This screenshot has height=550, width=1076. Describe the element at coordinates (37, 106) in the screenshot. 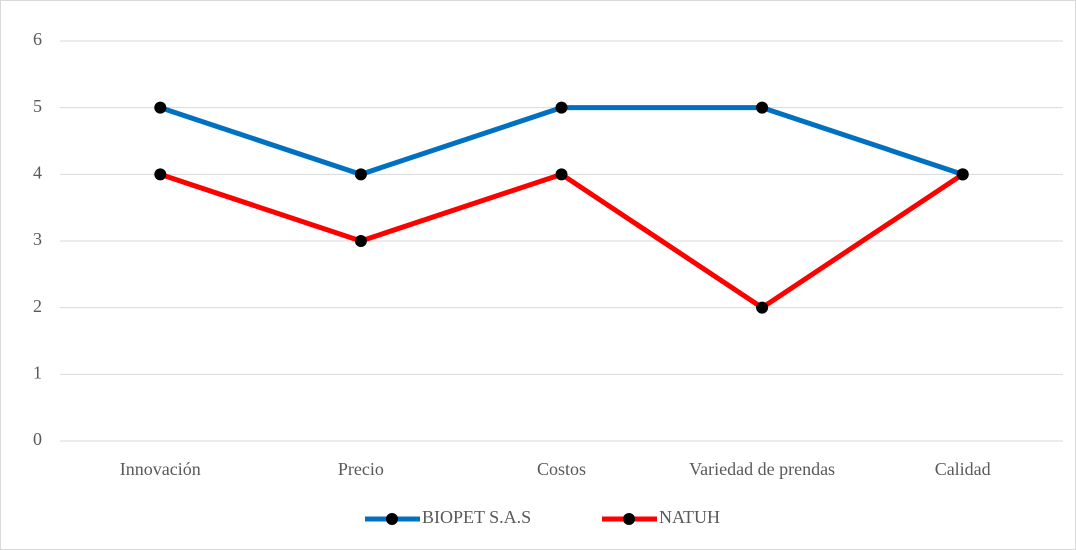

I see `y-tick-label: 5` at that location.